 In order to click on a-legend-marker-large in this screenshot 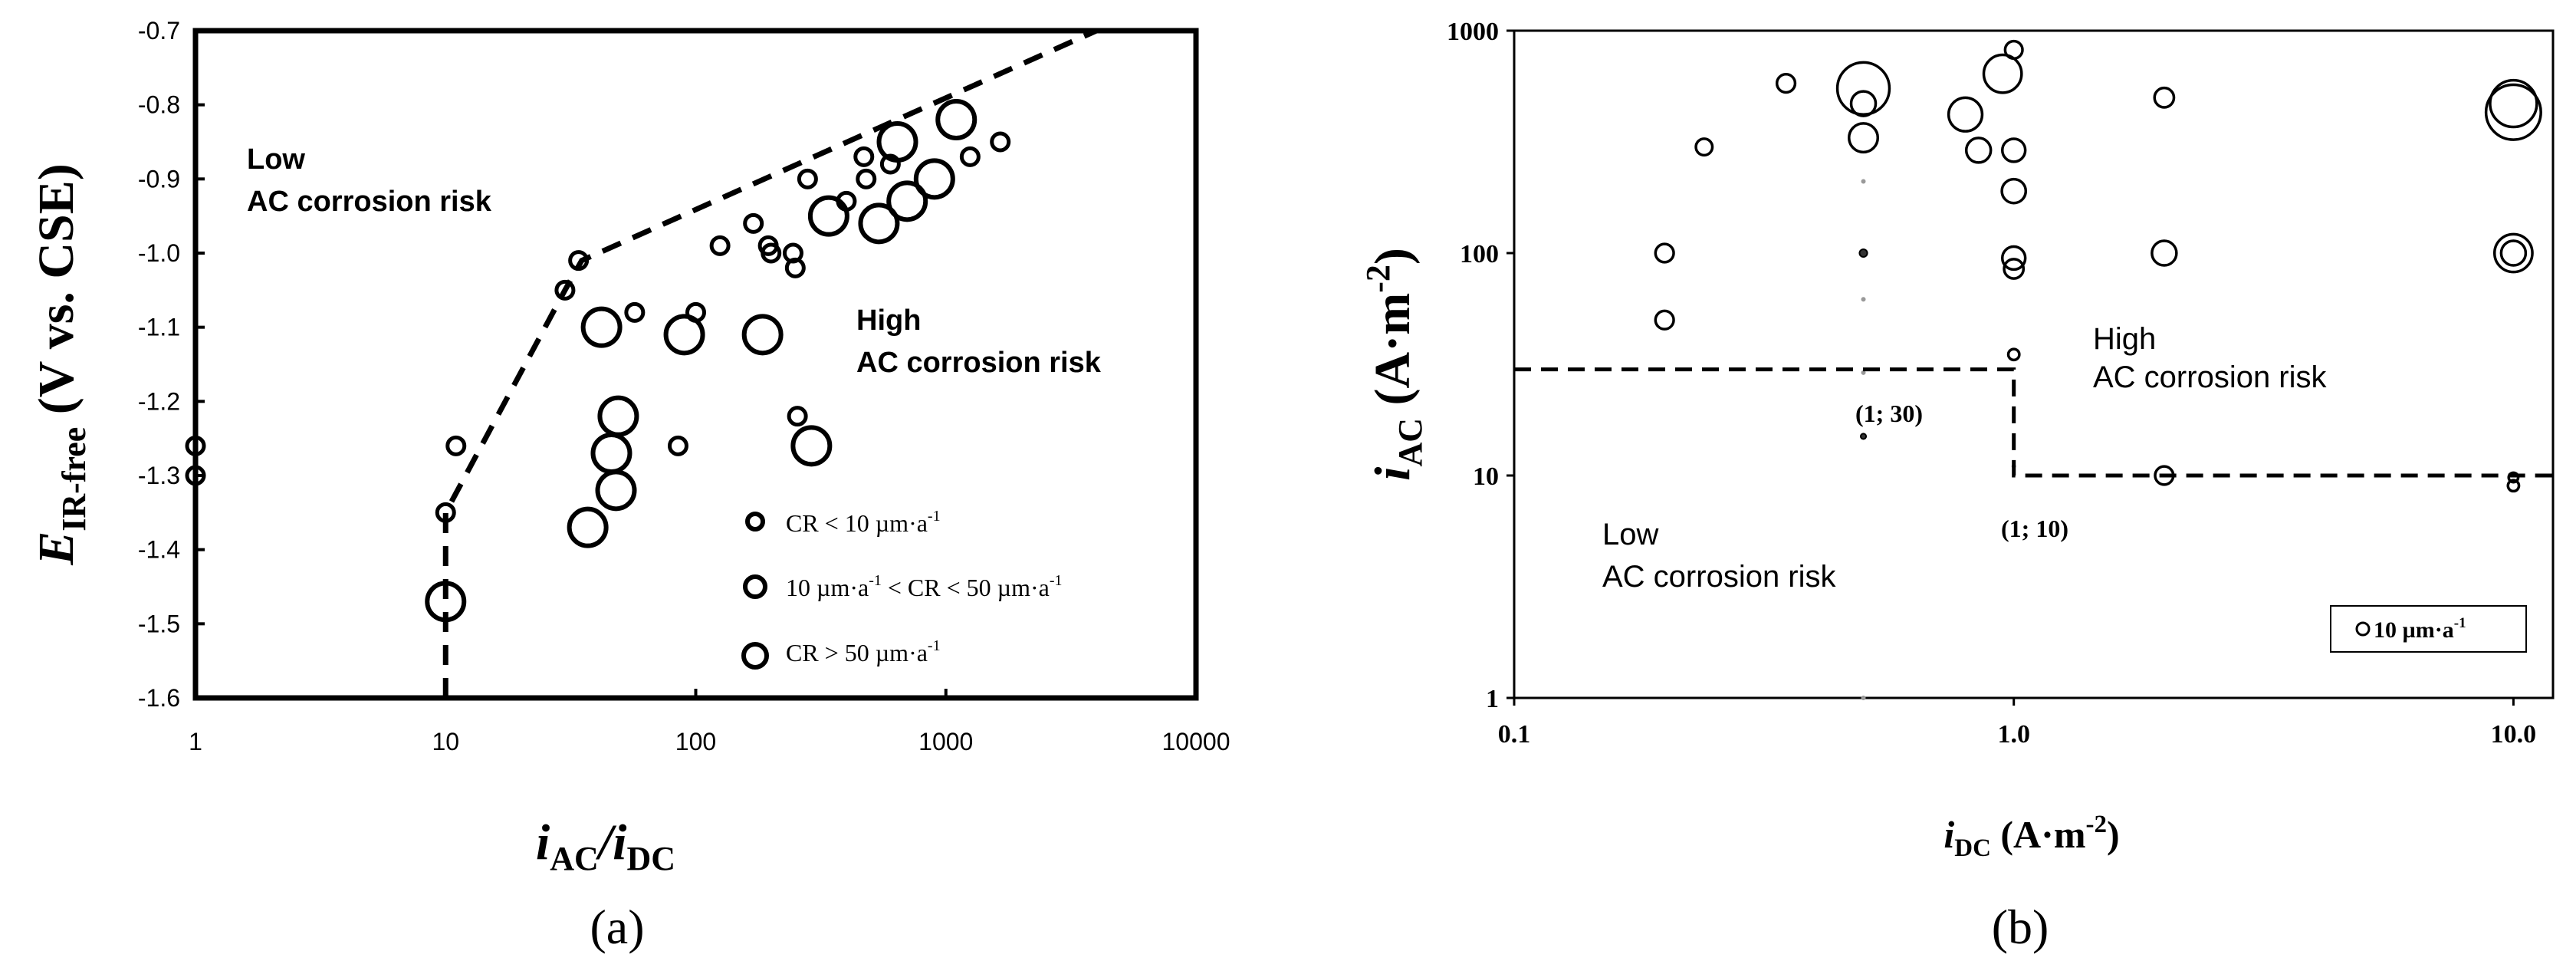, I will do `click(755, 656)`.